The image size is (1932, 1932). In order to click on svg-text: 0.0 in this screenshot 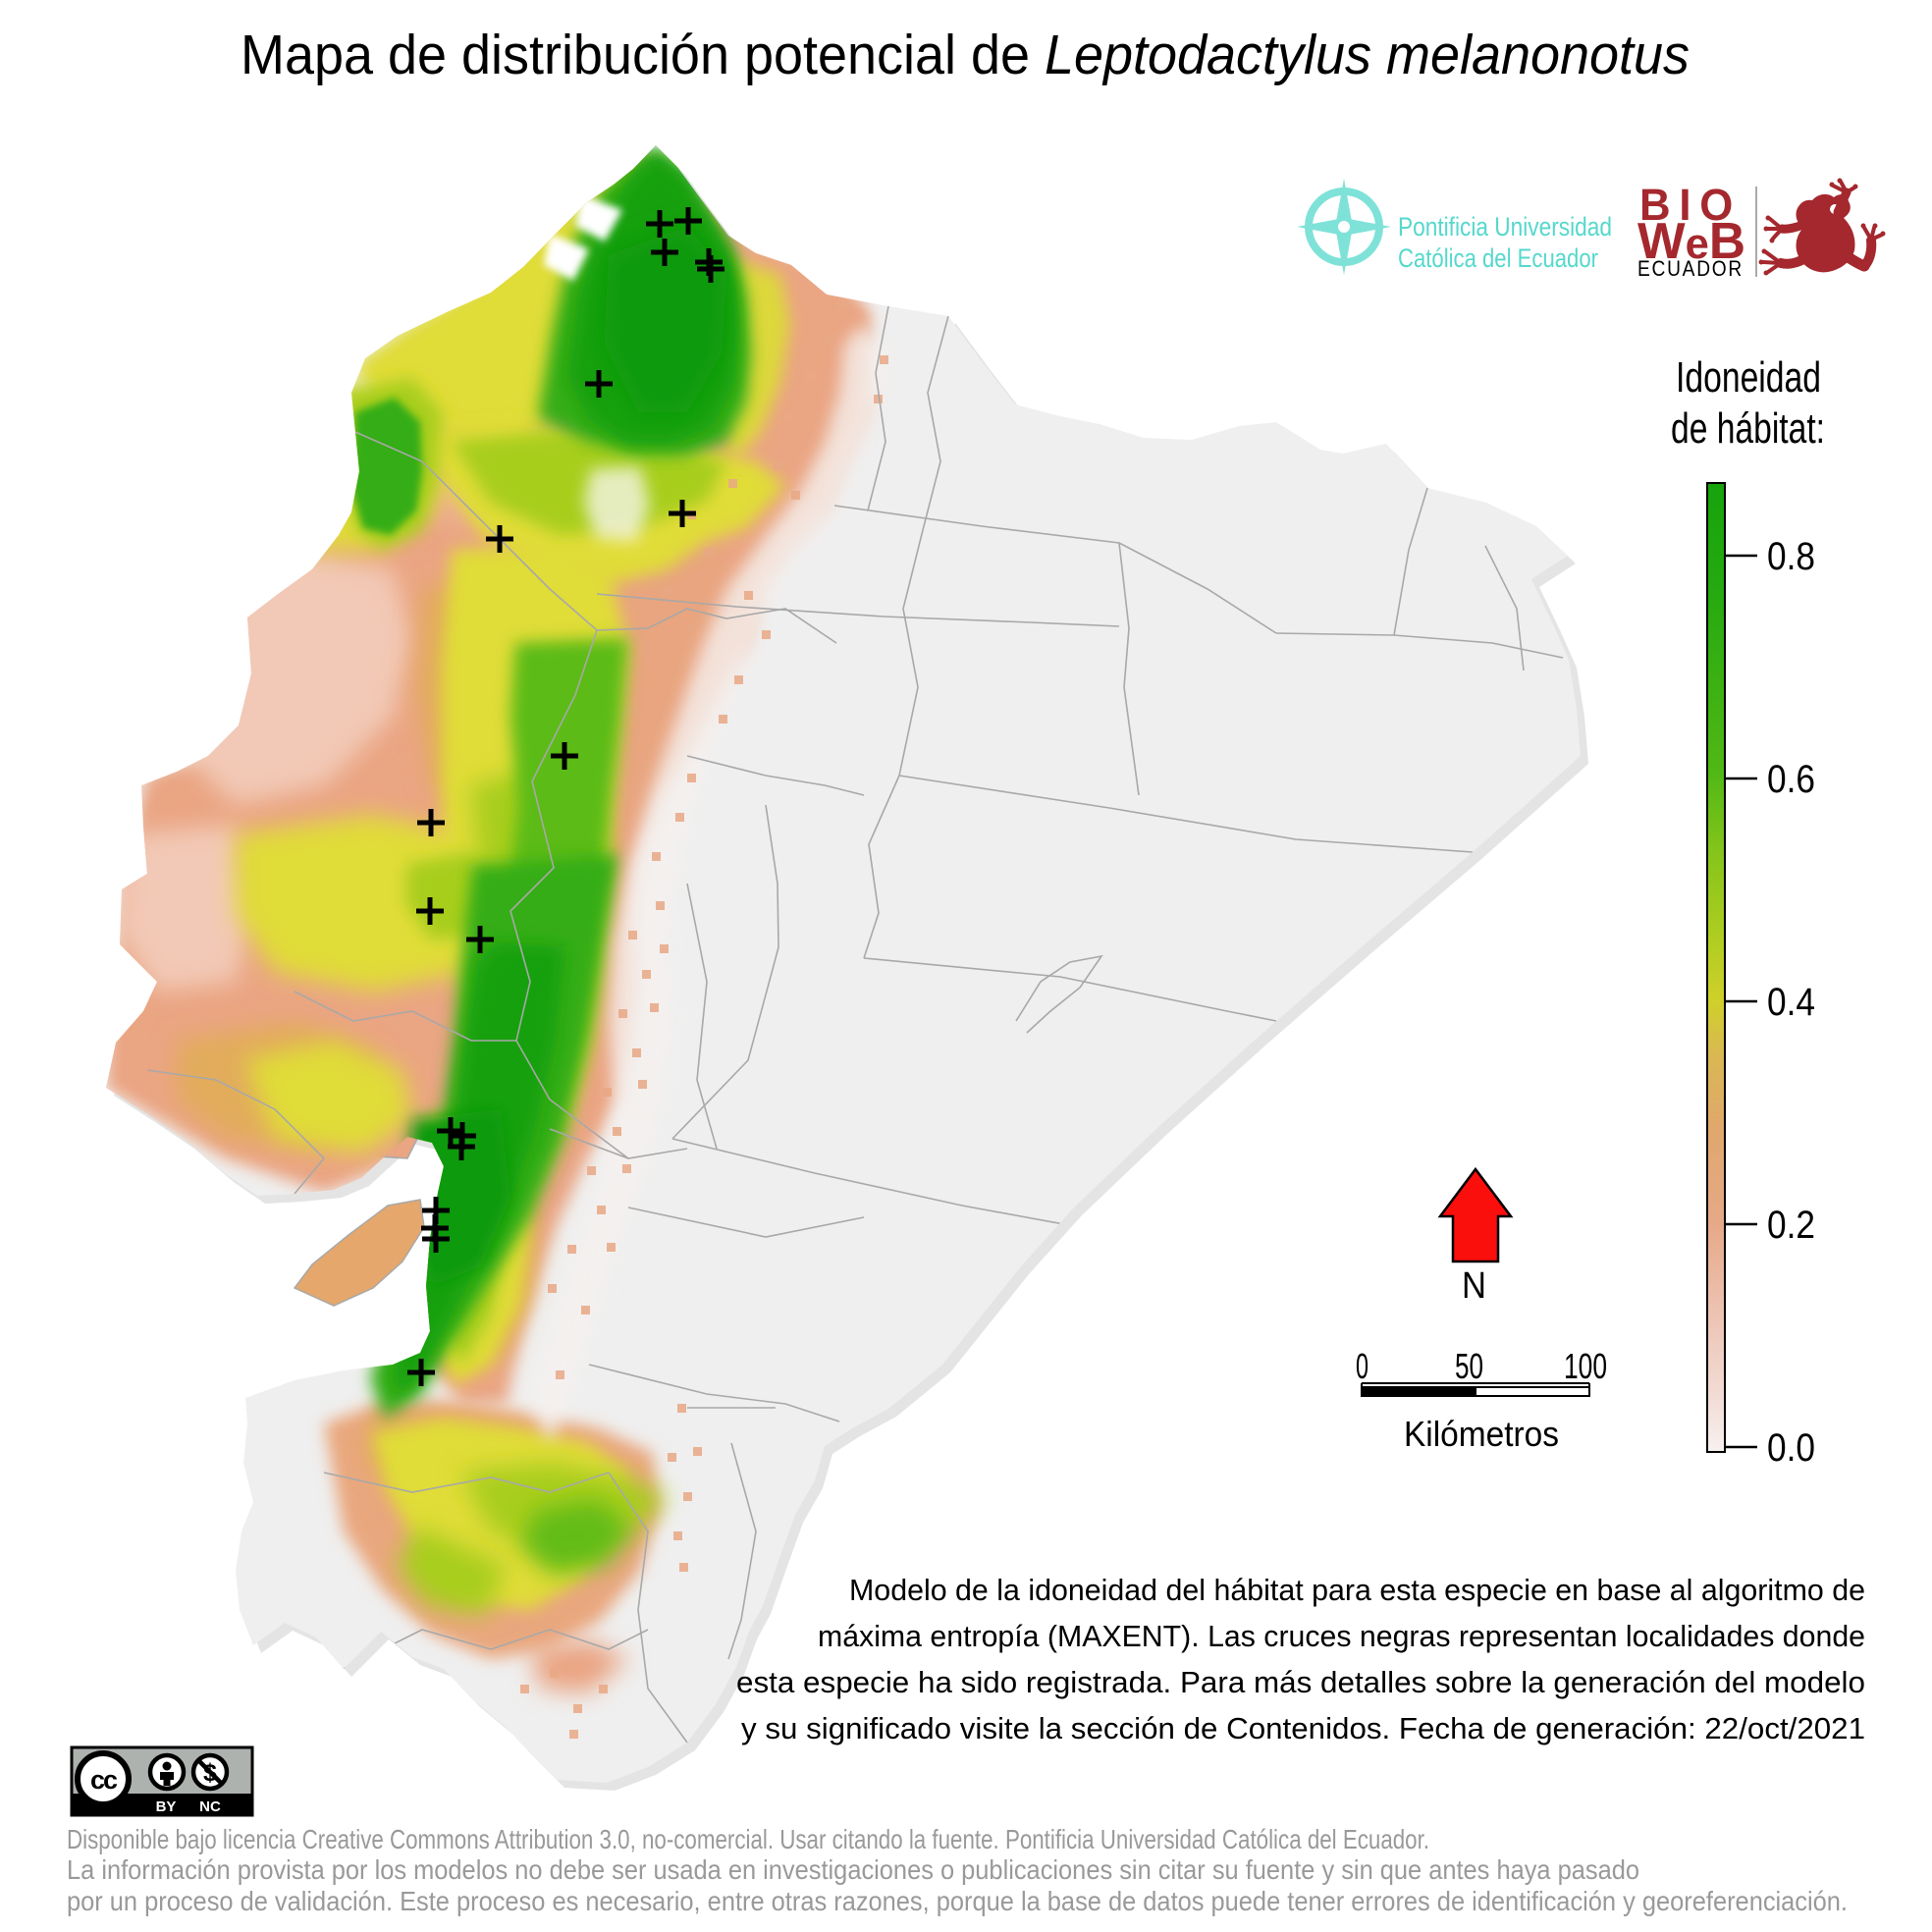, I will do `click(1791, 1448)`.